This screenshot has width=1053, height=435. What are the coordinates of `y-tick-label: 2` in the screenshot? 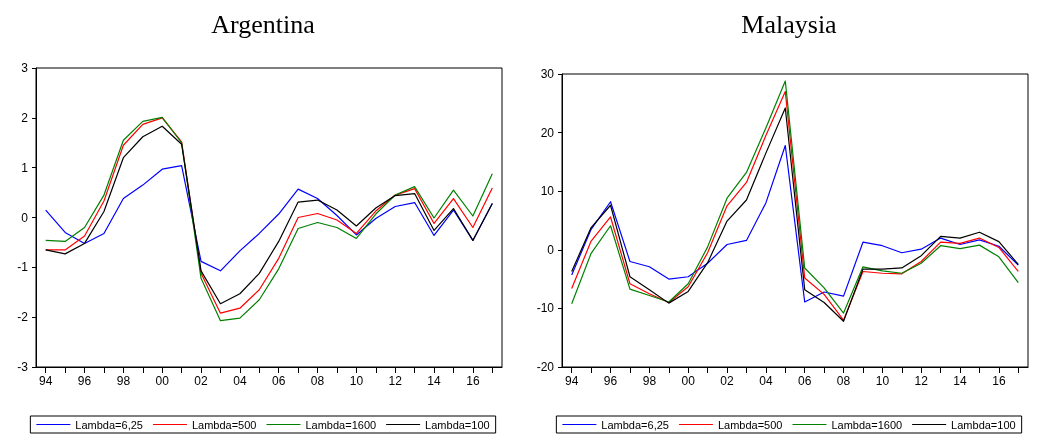 It's located at (25, 117).